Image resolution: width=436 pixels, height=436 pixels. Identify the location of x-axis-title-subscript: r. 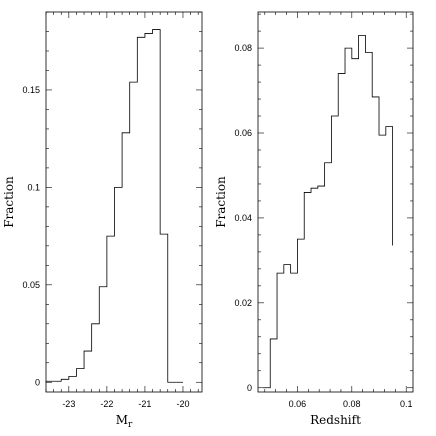
(130, 425).